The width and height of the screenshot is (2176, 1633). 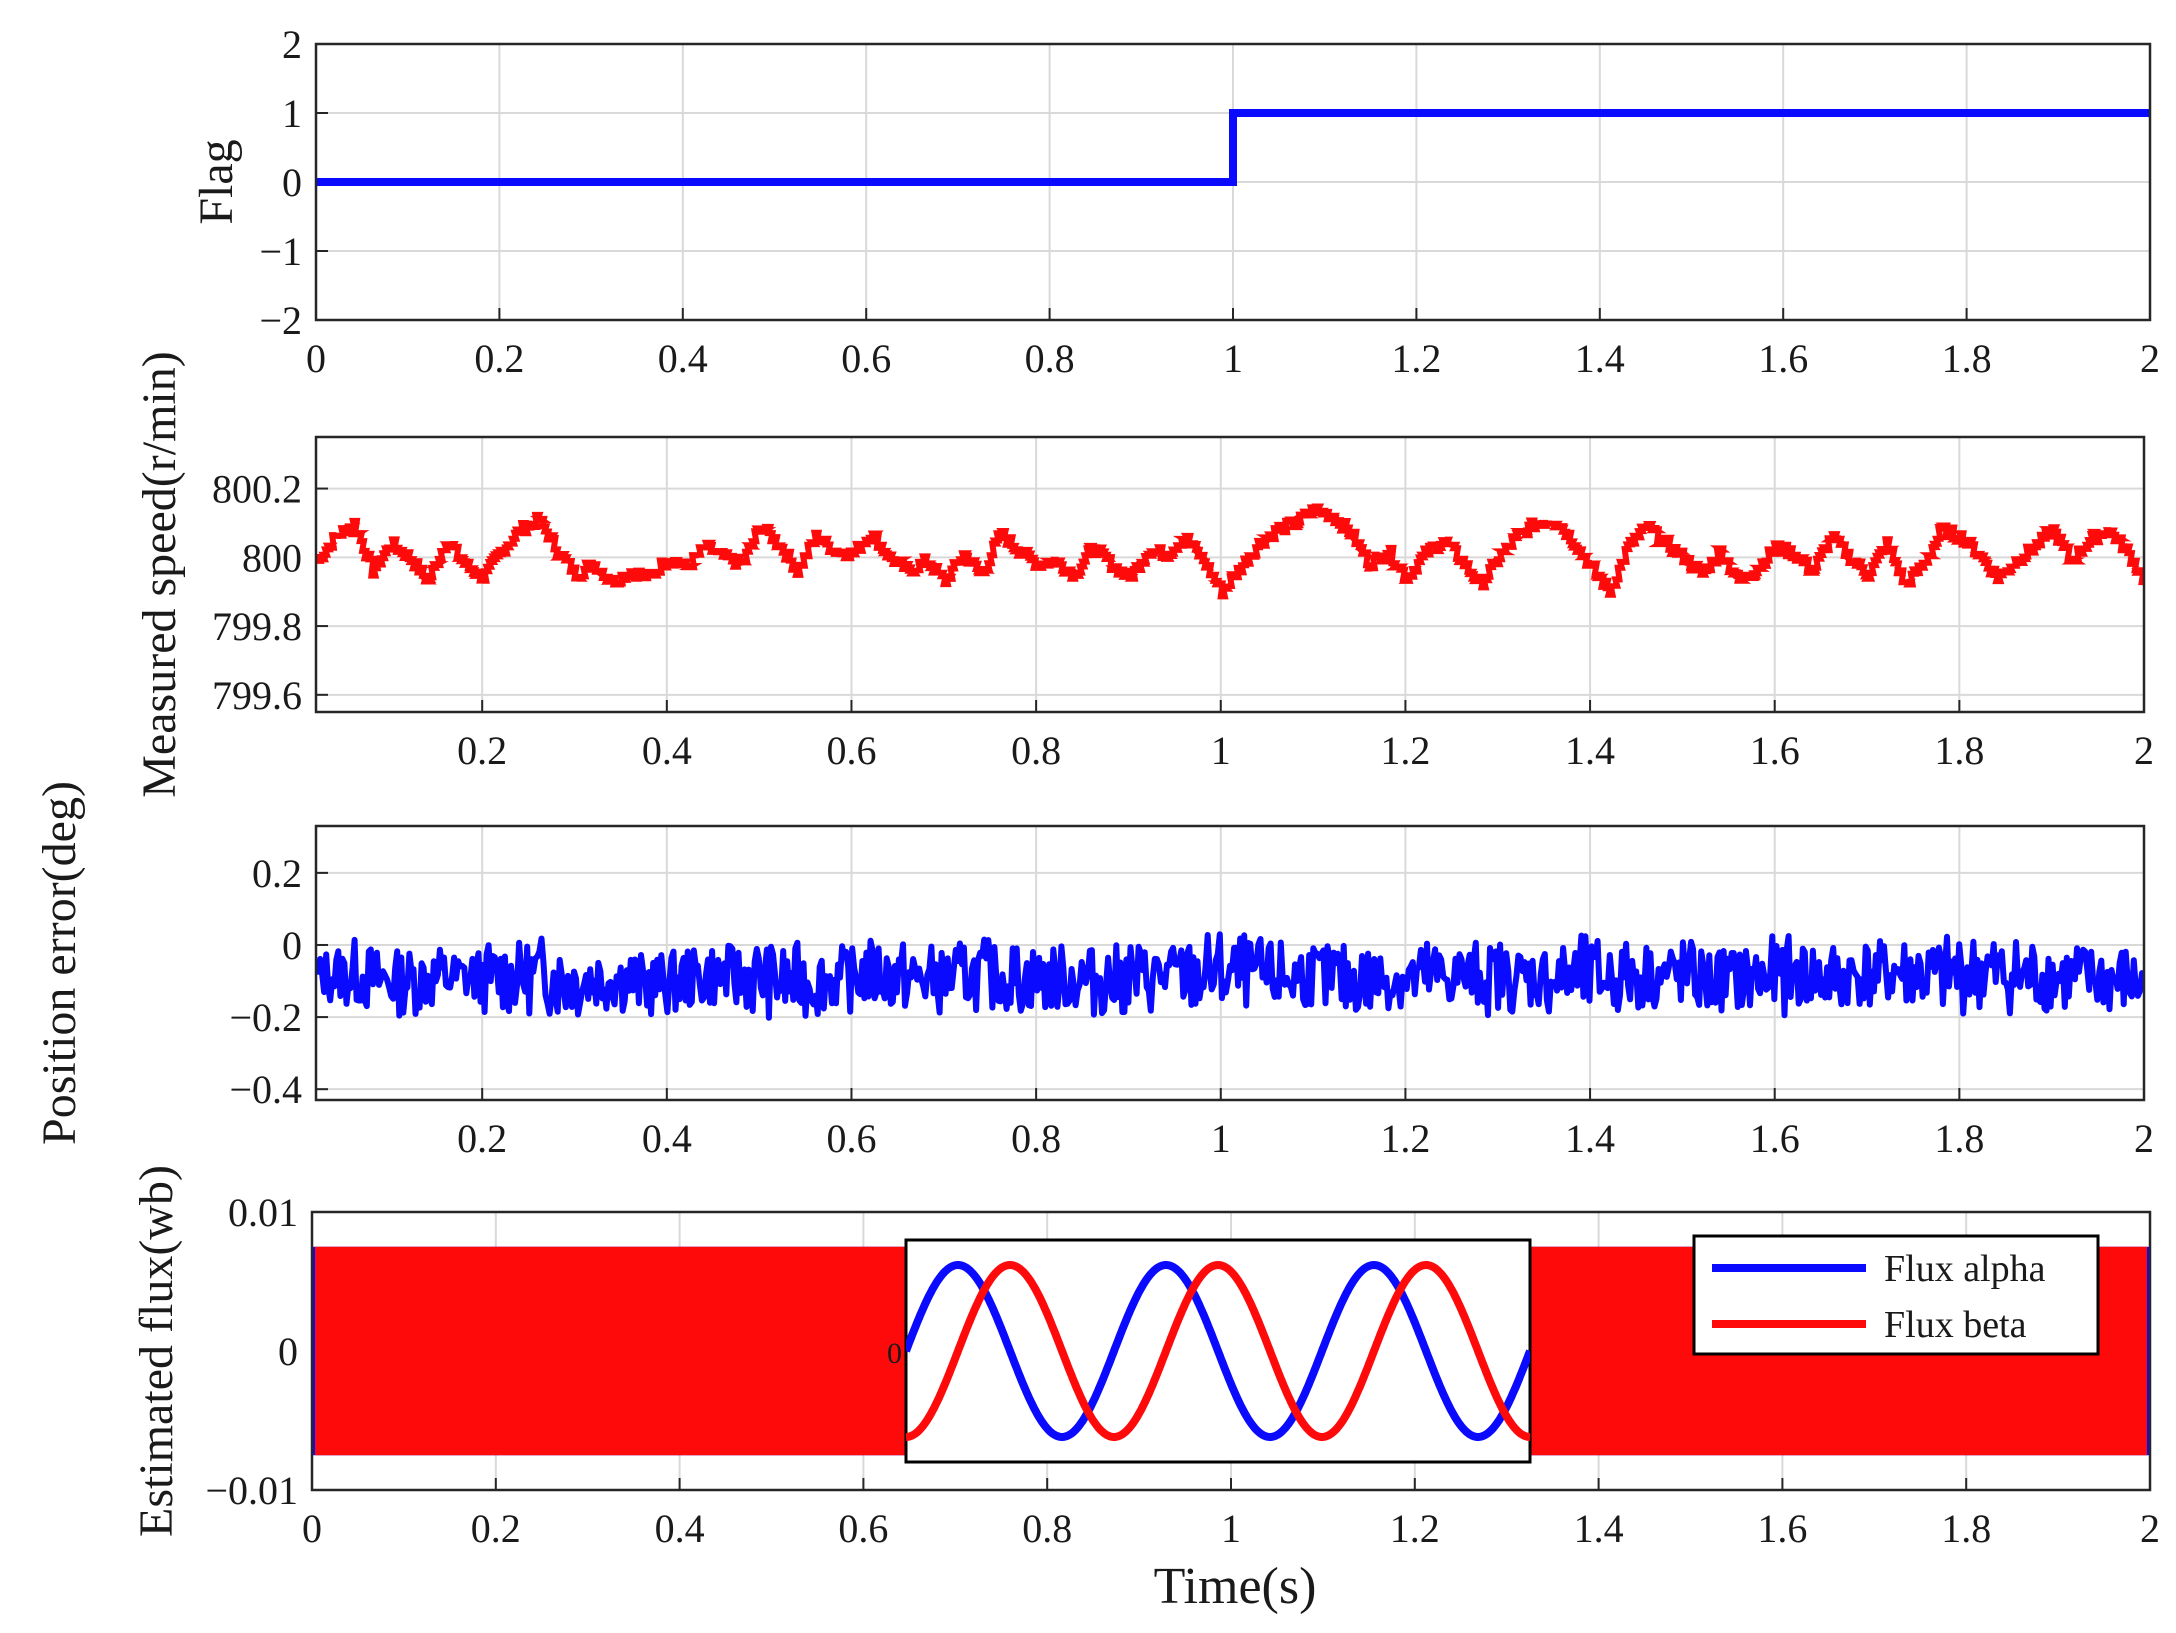 I want to click on y-tick-label: 1, so click(x=292, y=113).